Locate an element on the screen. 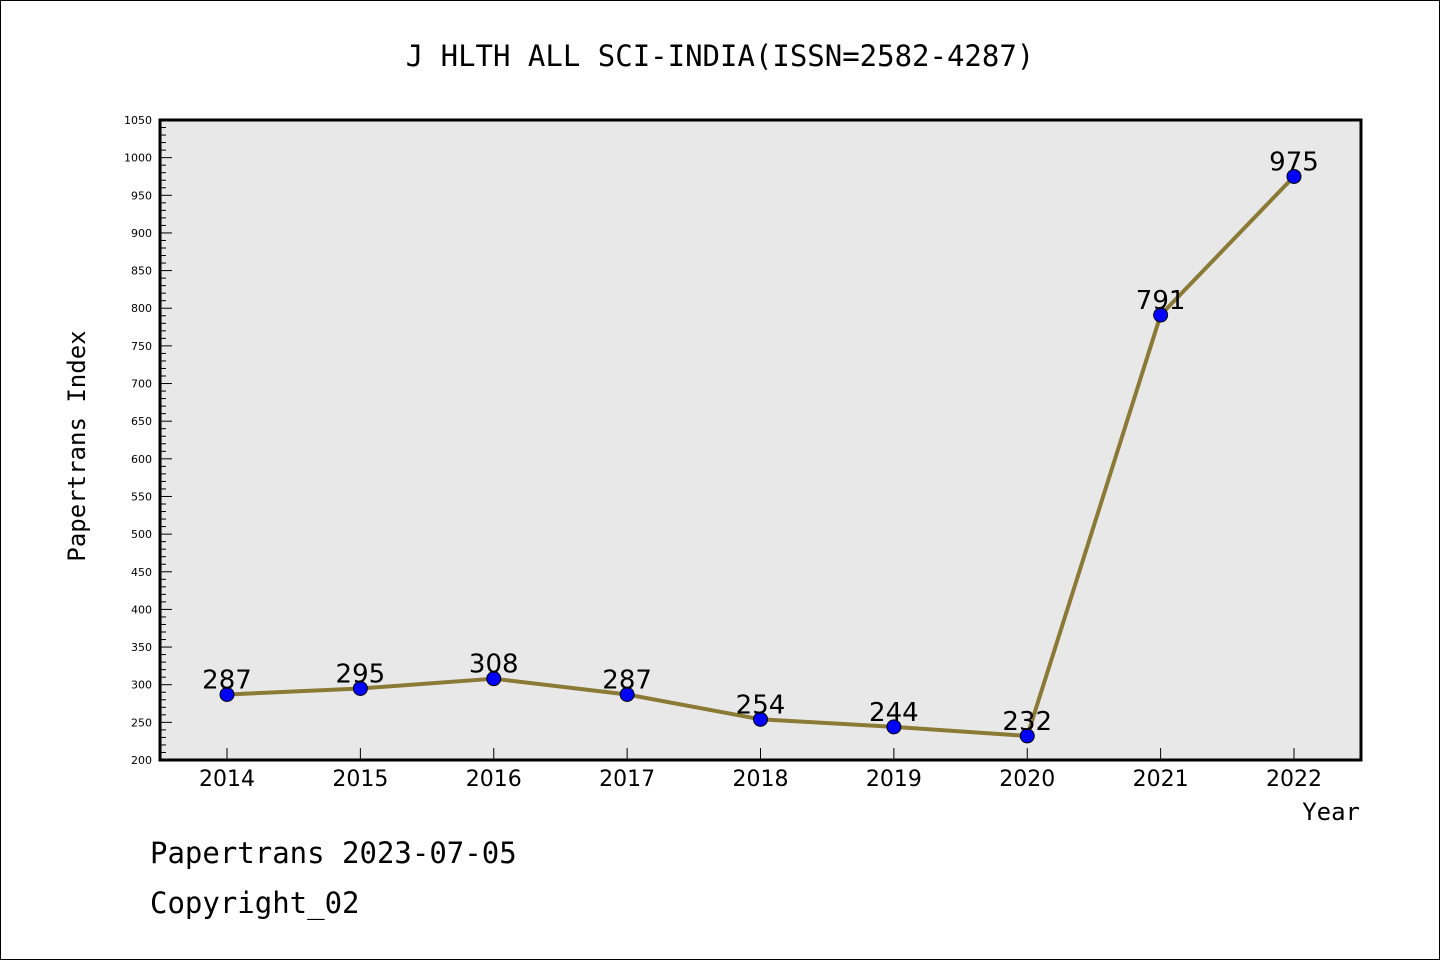  y-tick-label: 700 is located at coordinates (141, 384).